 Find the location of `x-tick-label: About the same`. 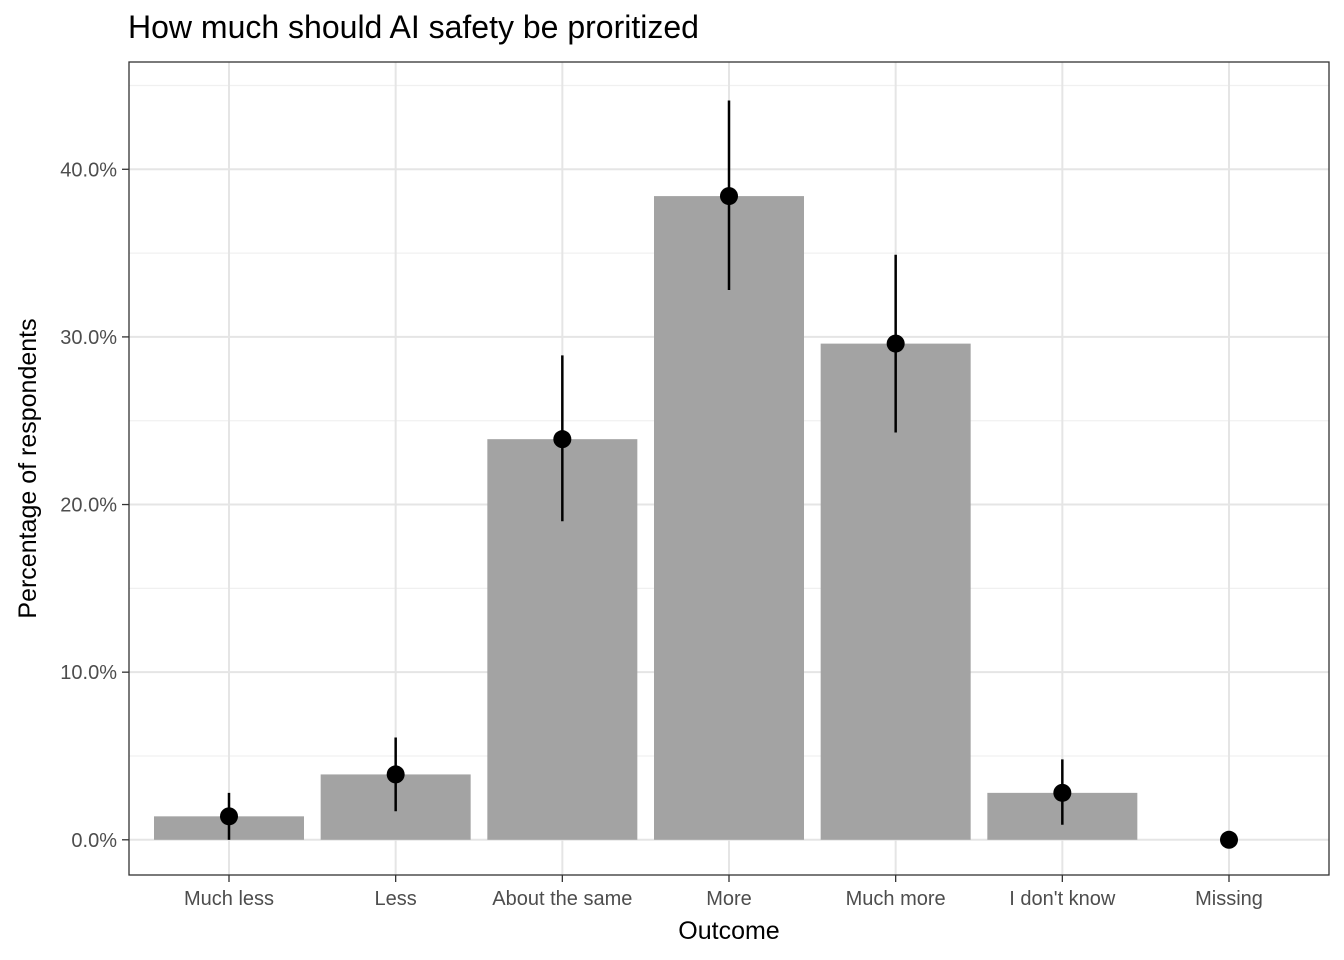

x-tick-label: About the same is located at coordinates (562, 899).